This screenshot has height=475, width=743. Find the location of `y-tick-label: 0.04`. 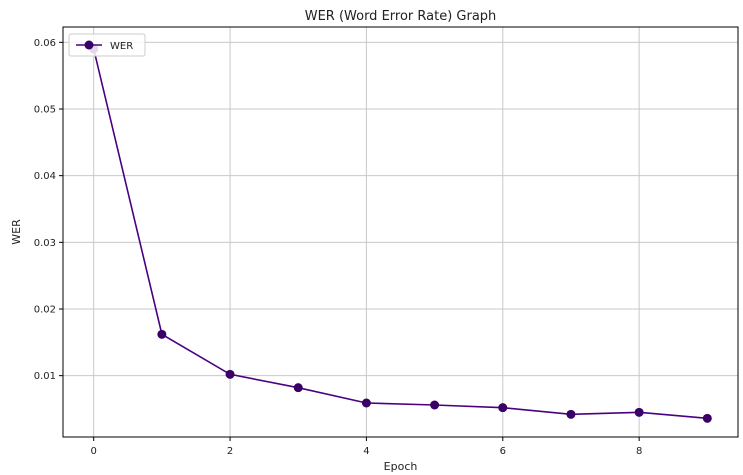

y-tick-label: 0.04 is located at coordinates (45, 176).